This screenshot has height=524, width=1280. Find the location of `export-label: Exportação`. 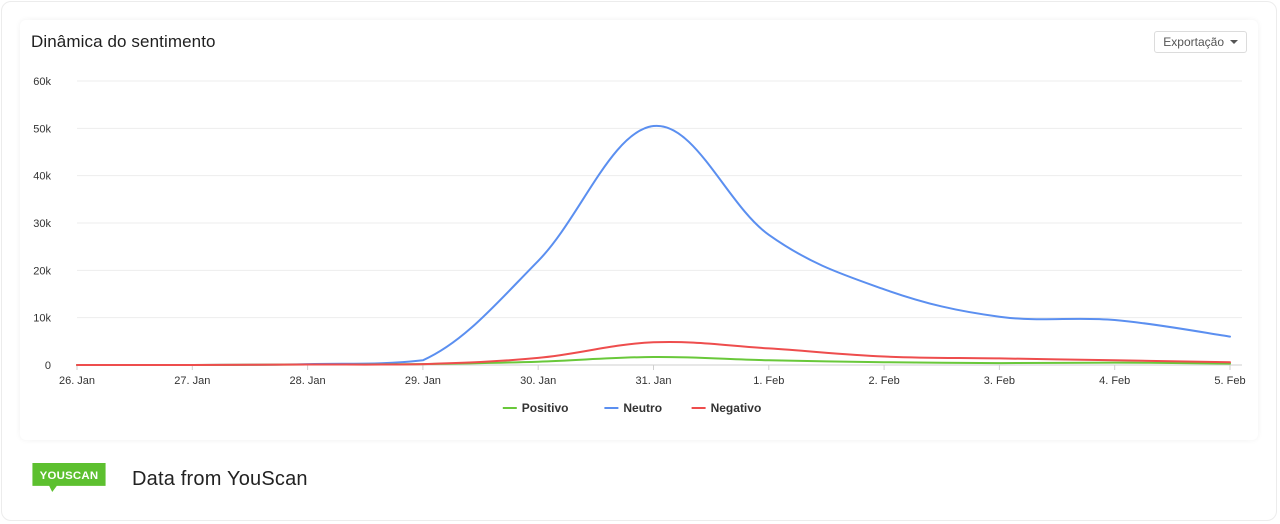

export-label: Exportação is located at coordinates (1193, 42).